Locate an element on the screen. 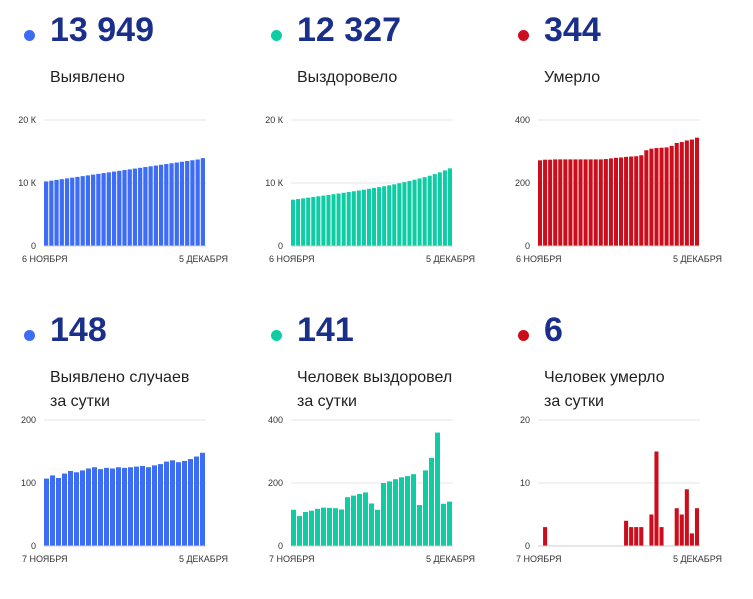  stat-label-line: Человек умерло is located at coordinates (604, 377).